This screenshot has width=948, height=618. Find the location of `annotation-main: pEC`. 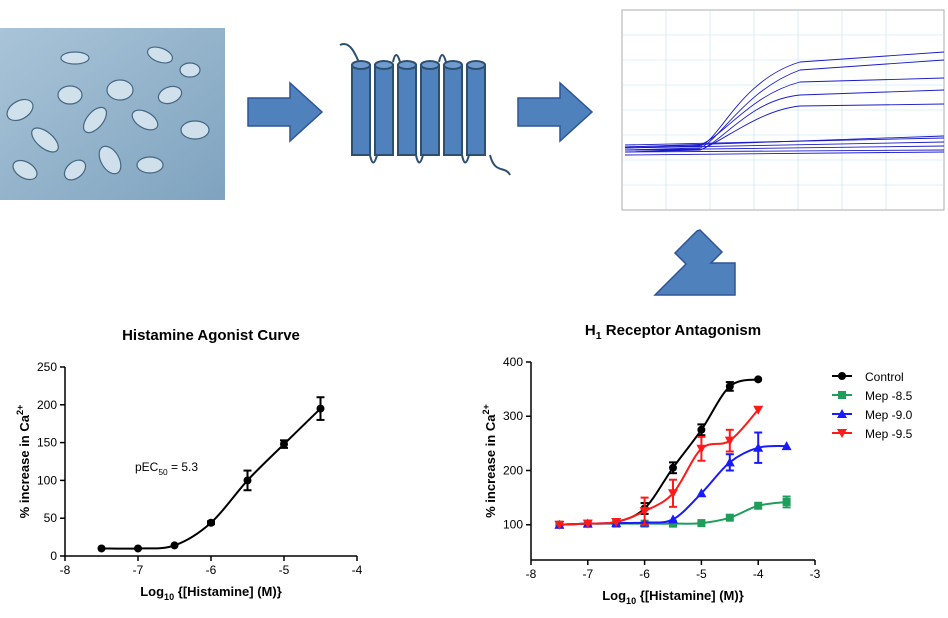

annotation-main: pEC is located at coordinates (147, 467).